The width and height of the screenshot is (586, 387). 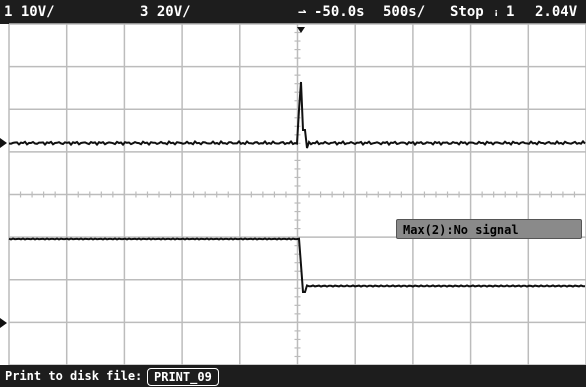 I want to click on channel-1-marker-icon, so click(x=3, y=143).